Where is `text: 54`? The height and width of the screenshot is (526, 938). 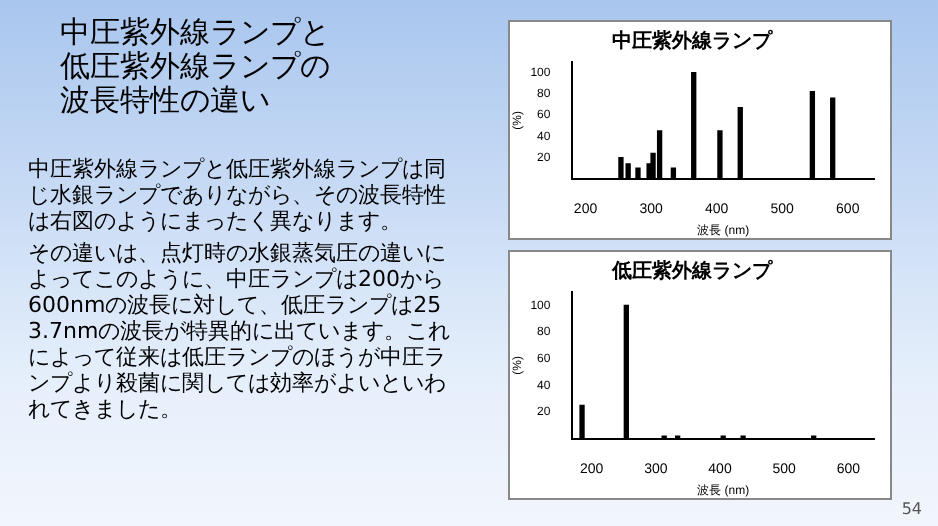 text: 54 is located at coordinates (911, 509).